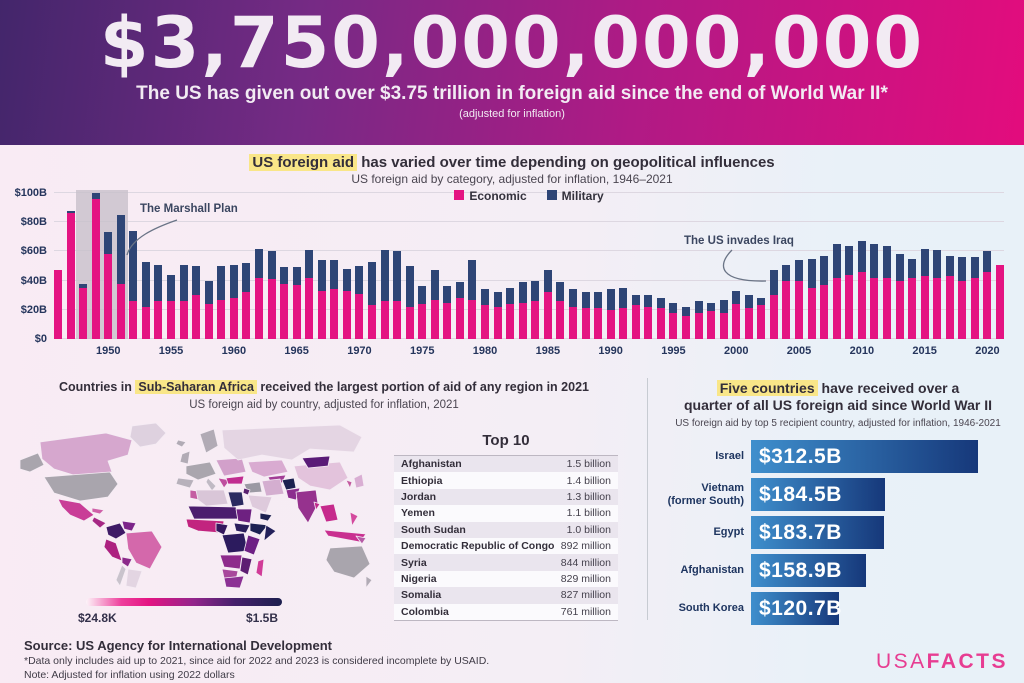 This screenshot has height=683, width=1024. I want to click on stacked-bar-1987, so click(572, 314).